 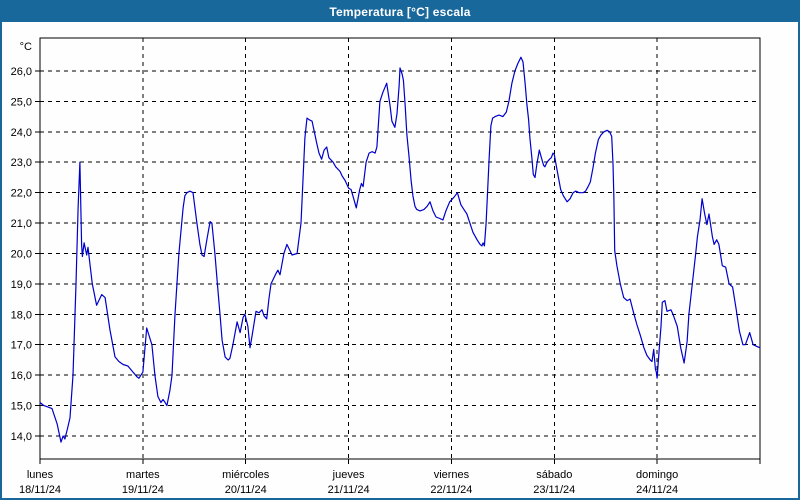 I want to click on y-axis-unit-label: °C, so click(x=26, y=47).